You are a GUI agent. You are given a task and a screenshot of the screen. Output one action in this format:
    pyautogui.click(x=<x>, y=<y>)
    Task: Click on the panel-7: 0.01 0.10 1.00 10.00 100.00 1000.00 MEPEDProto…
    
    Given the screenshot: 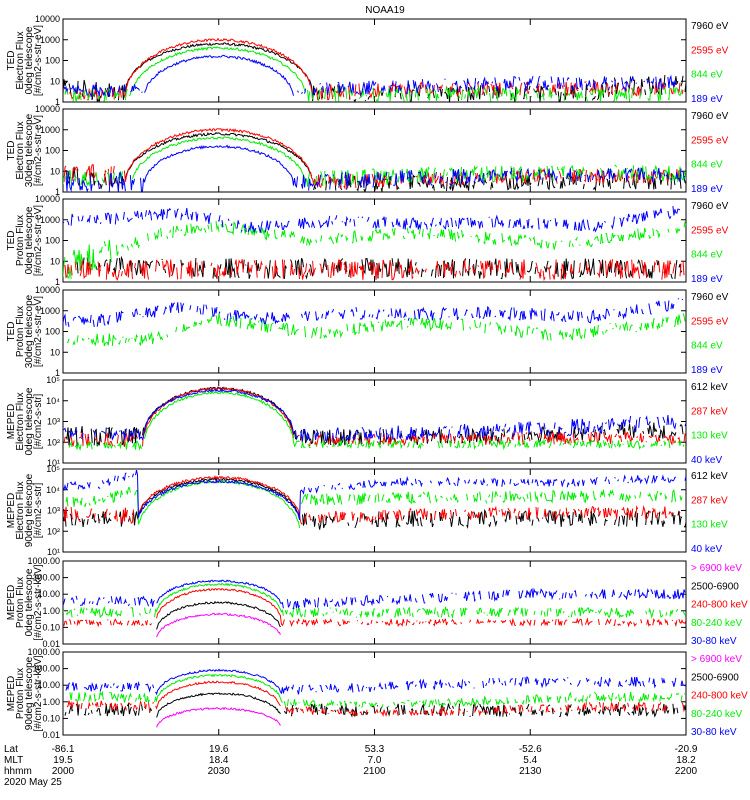 What is the action you would take?
    pyautogui.click(x=377, y=602)
    